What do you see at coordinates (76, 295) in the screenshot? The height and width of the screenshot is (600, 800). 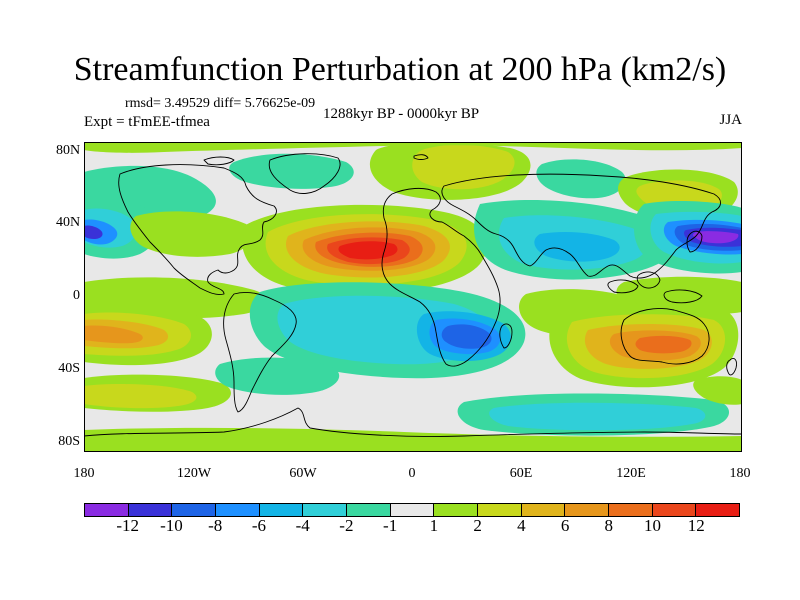 I see `lat-label-equator: 0` at bounding box center [76, 295].